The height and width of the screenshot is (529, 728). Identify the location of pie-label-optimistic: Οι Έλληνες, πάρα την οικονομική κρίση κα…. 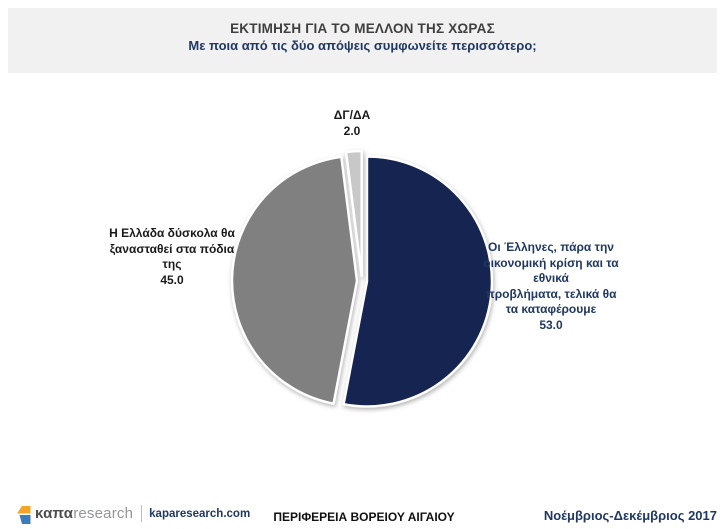
(551, 286).